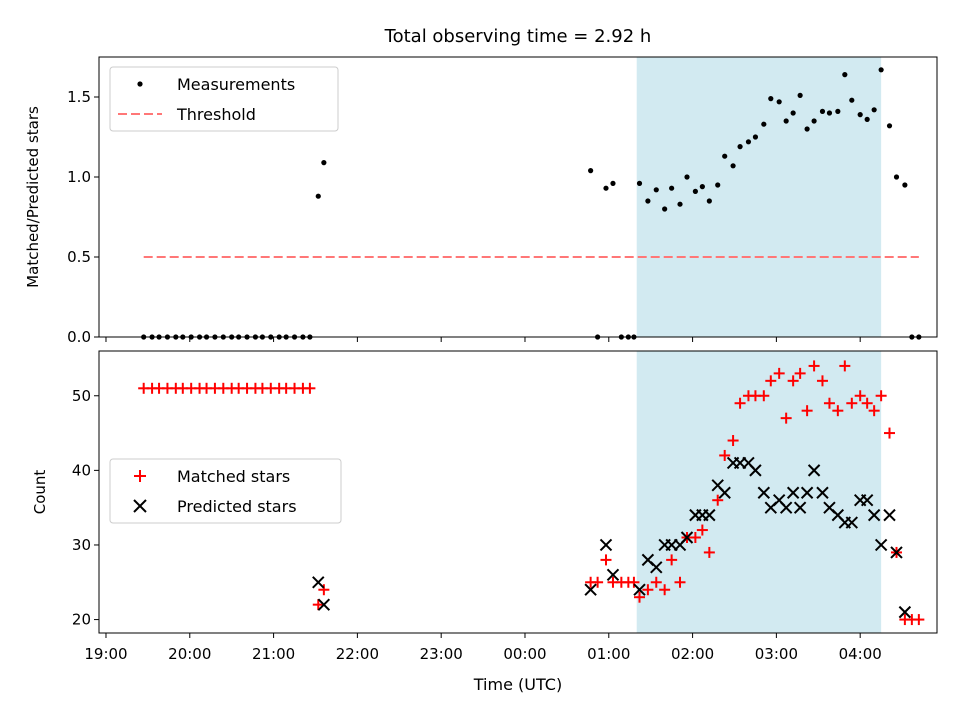  Describe the element at coordinates (224, 99) in the screenshot. I see `ratio-legend: Measurements Threshold` at that location.